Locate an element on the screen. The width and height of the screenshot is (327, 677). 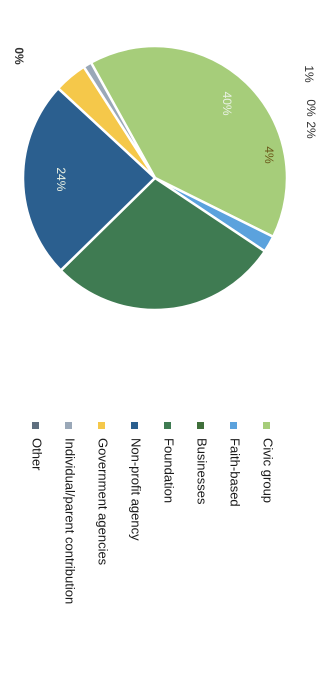
legend-label-faith-based: Faith-based is located at coordinates (235, 472).